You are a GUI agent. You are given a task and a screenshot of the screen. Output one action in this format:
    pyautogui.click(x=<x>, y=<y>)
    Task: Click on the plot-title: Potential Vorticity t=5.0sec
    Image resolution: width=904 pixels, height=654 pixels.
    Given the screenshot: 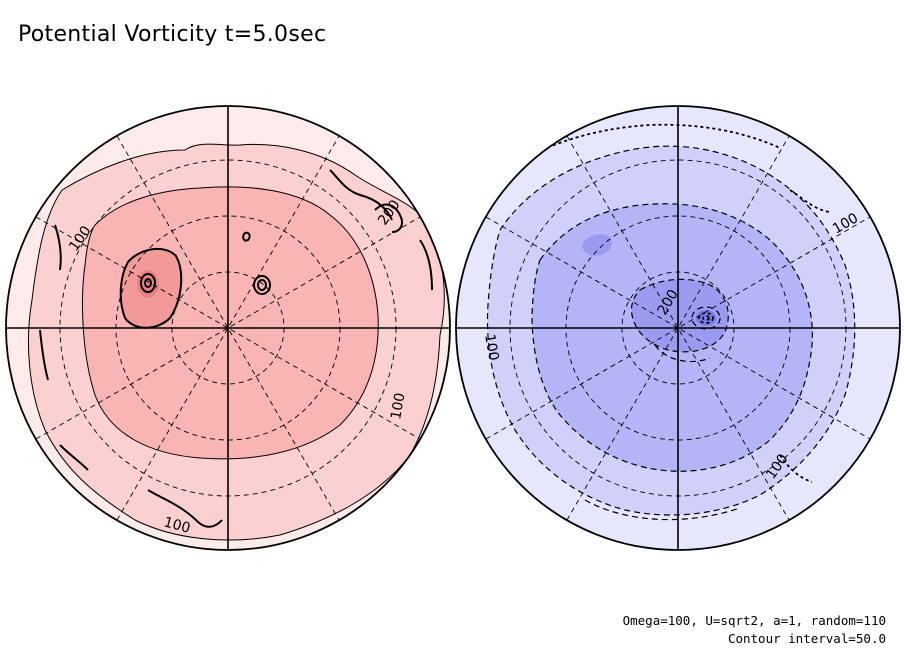 What is the action you would take?
    pyautogui.click(x=172, y=34)
    